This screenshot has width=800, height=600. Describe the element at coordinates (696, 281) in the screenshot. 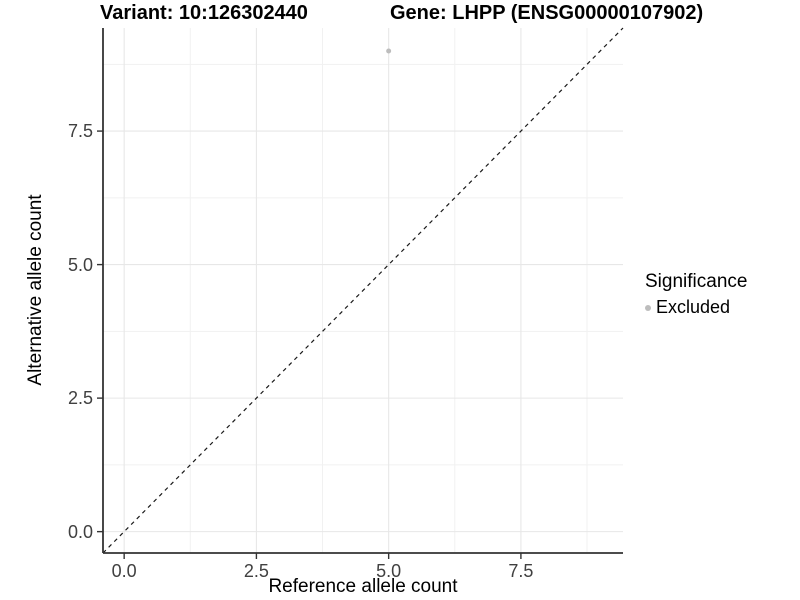

I see `legend-title: Significance` at that location.